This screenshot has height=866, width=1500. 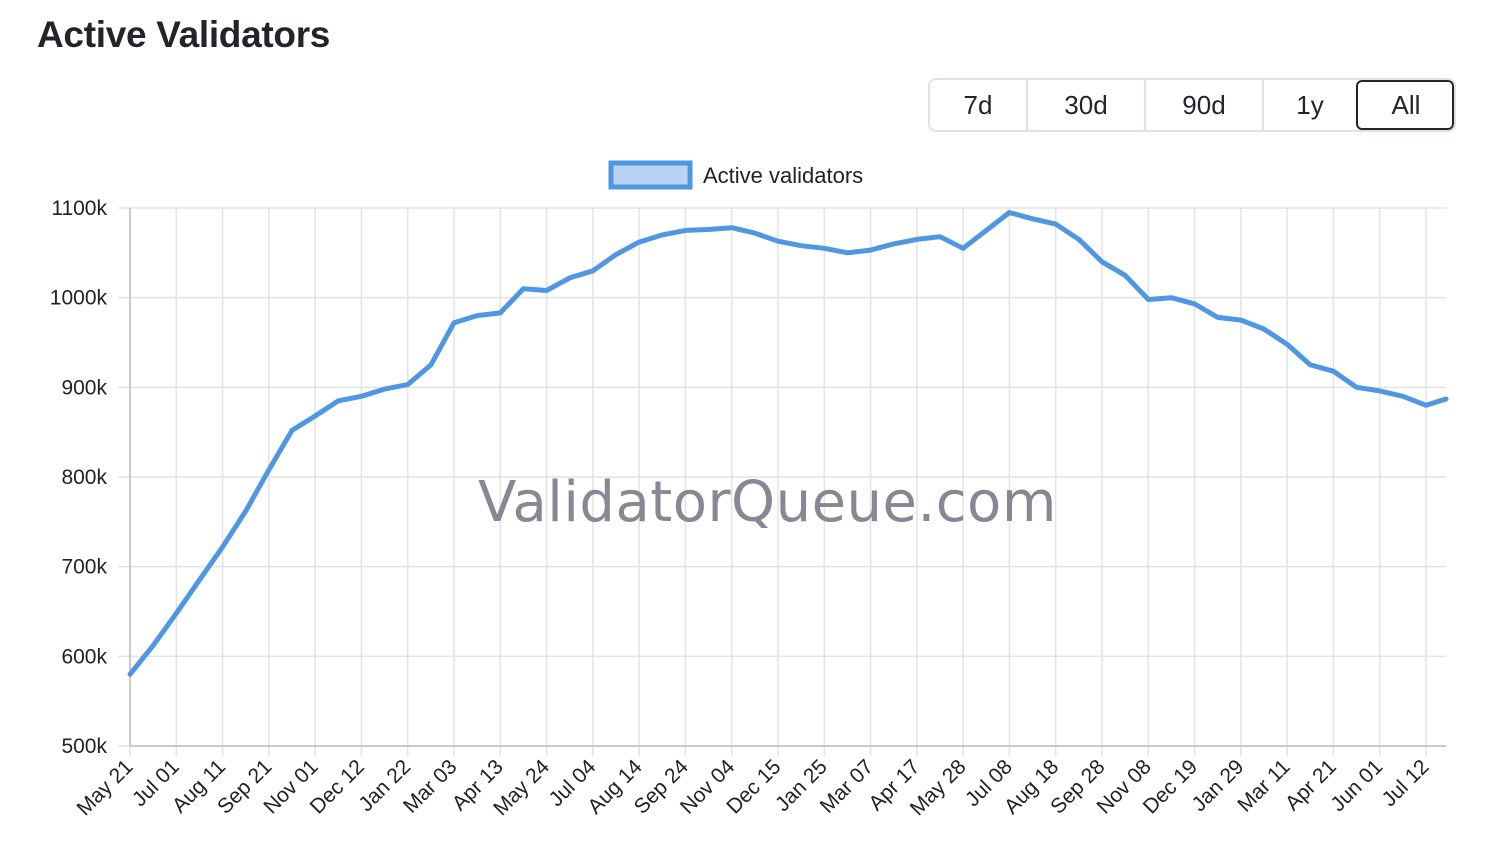 What do you see at coordinates (105, 787) in the screenshot?
I see `x-tick-label: May 21` at bounding box center [105, 787].